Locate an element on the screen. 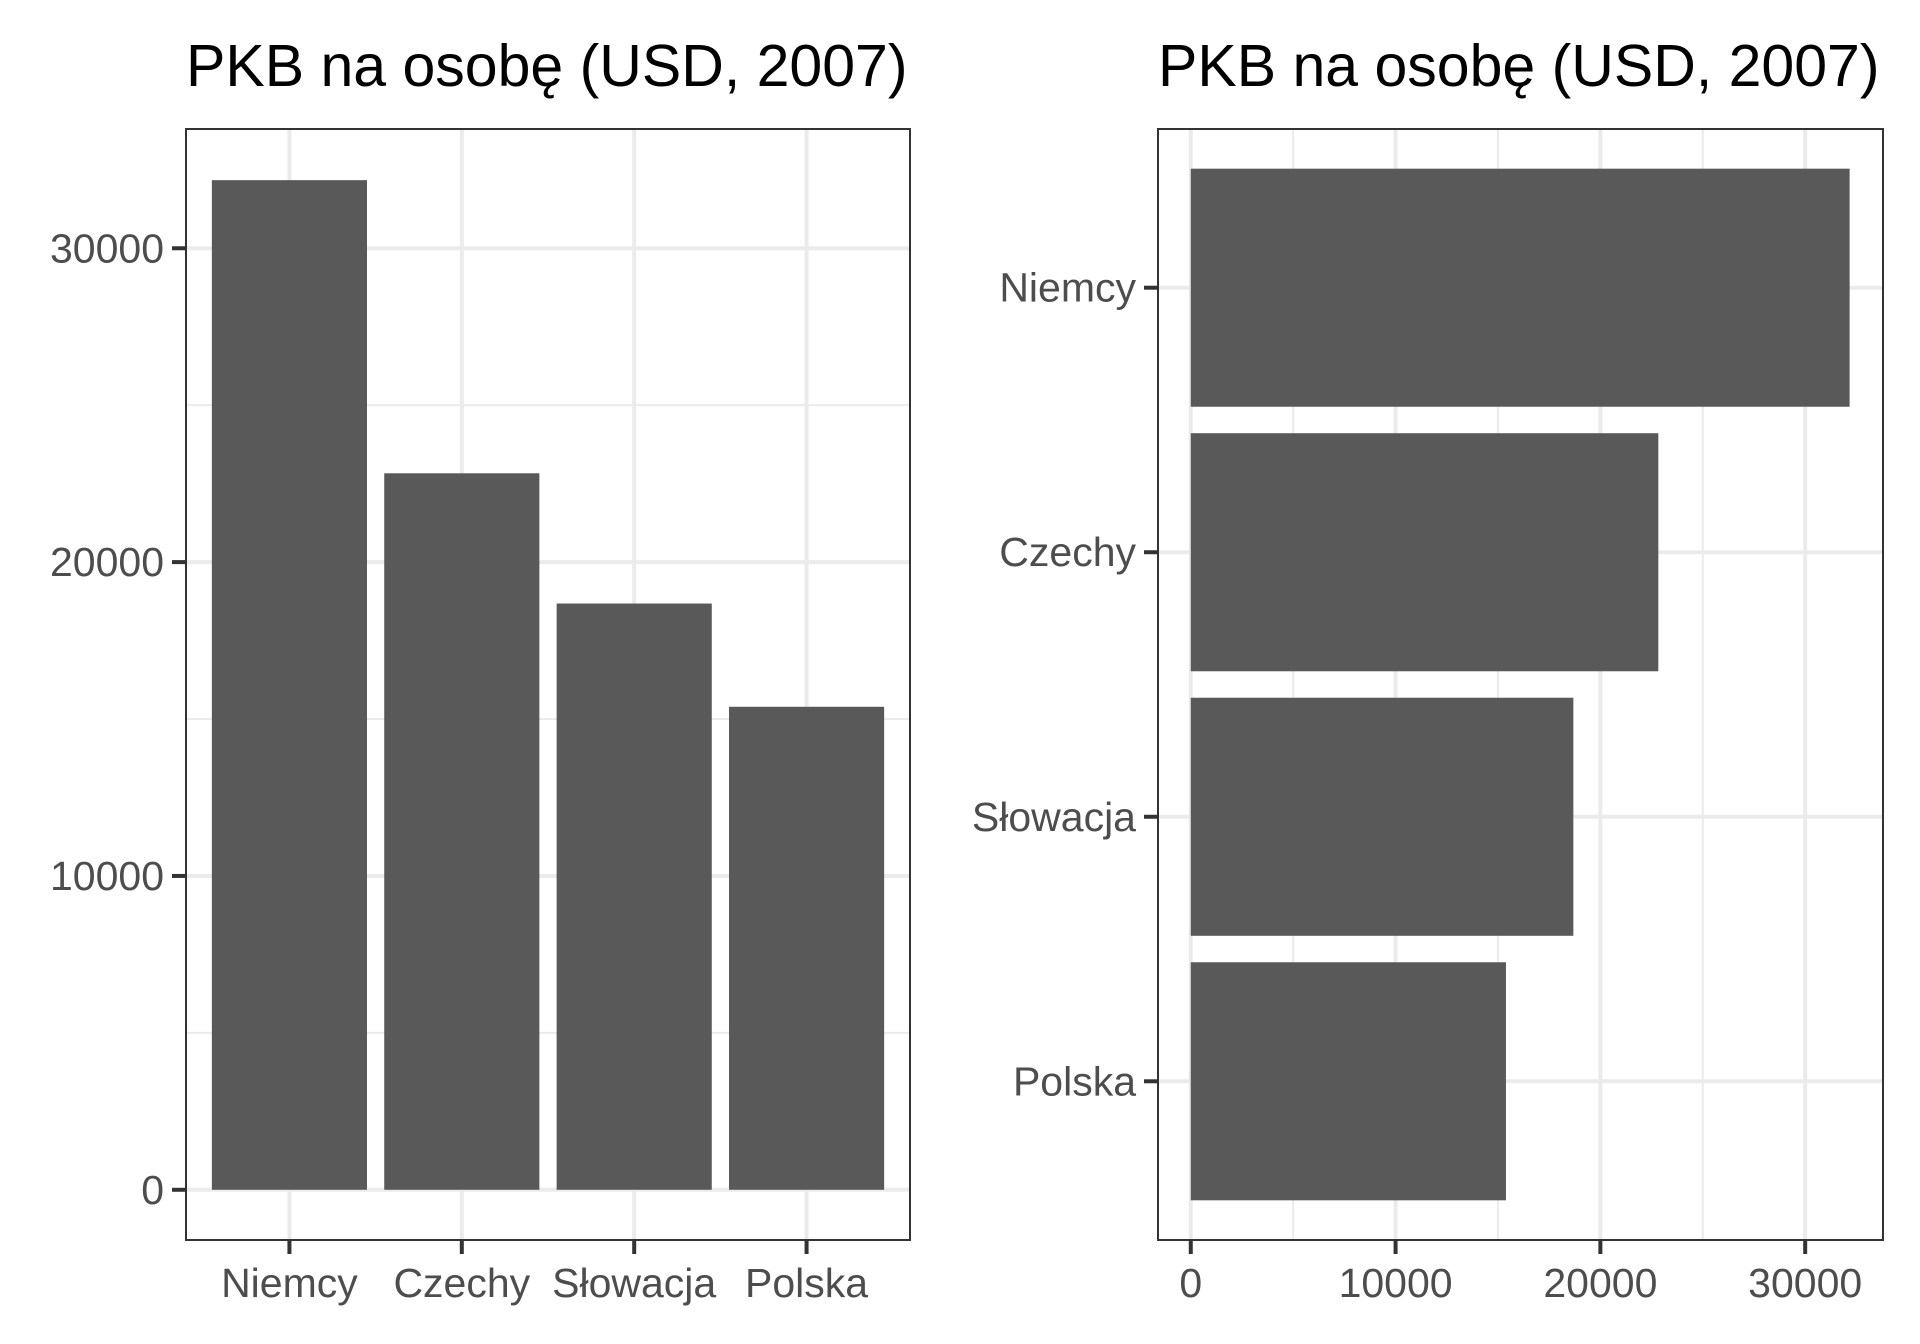 The height and width of the screenshot is (1344, 1920). left-y-axis: 0 10000 20000 30000 is located at coordinates (118, 719).